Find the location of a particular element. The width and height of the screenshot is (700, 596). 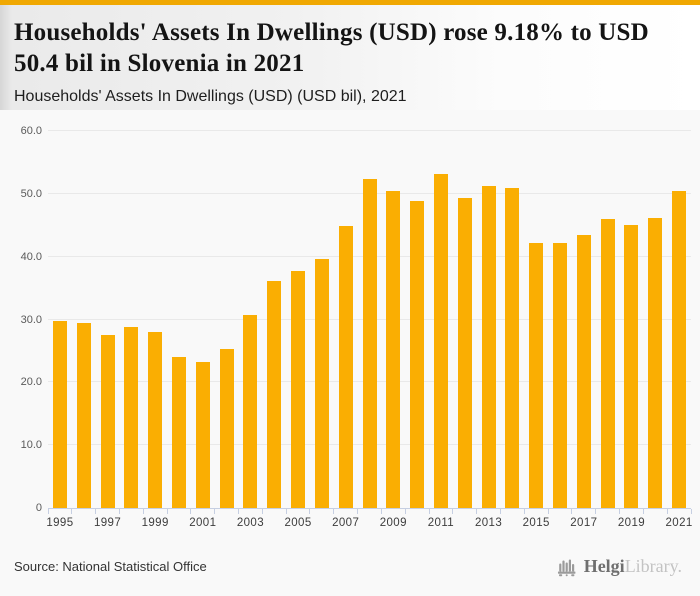

bar-1998 is located at coordinates (131, 417).